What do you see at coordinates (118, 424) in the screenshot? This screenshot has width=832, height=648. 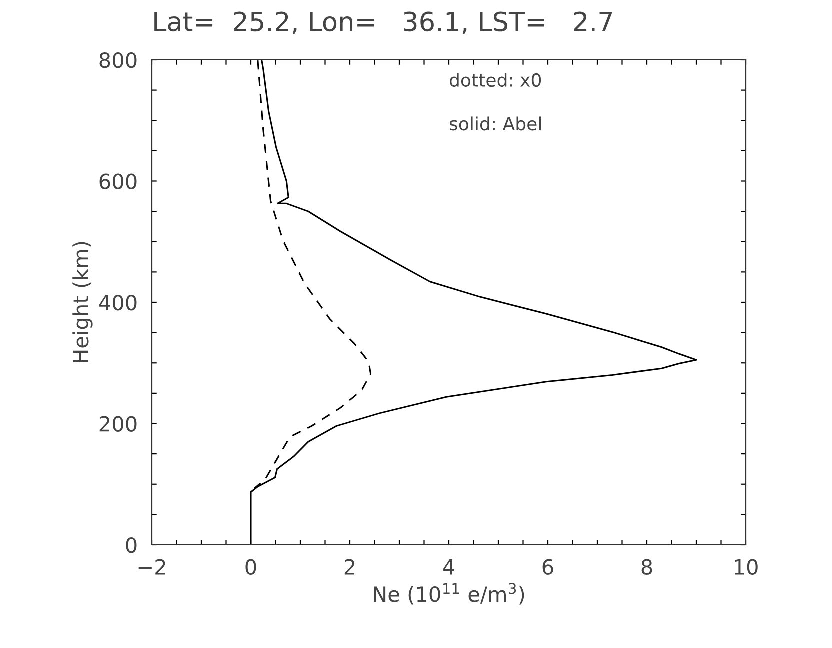 I see `y-tick-label: 200` at bounding box center [118, 424].